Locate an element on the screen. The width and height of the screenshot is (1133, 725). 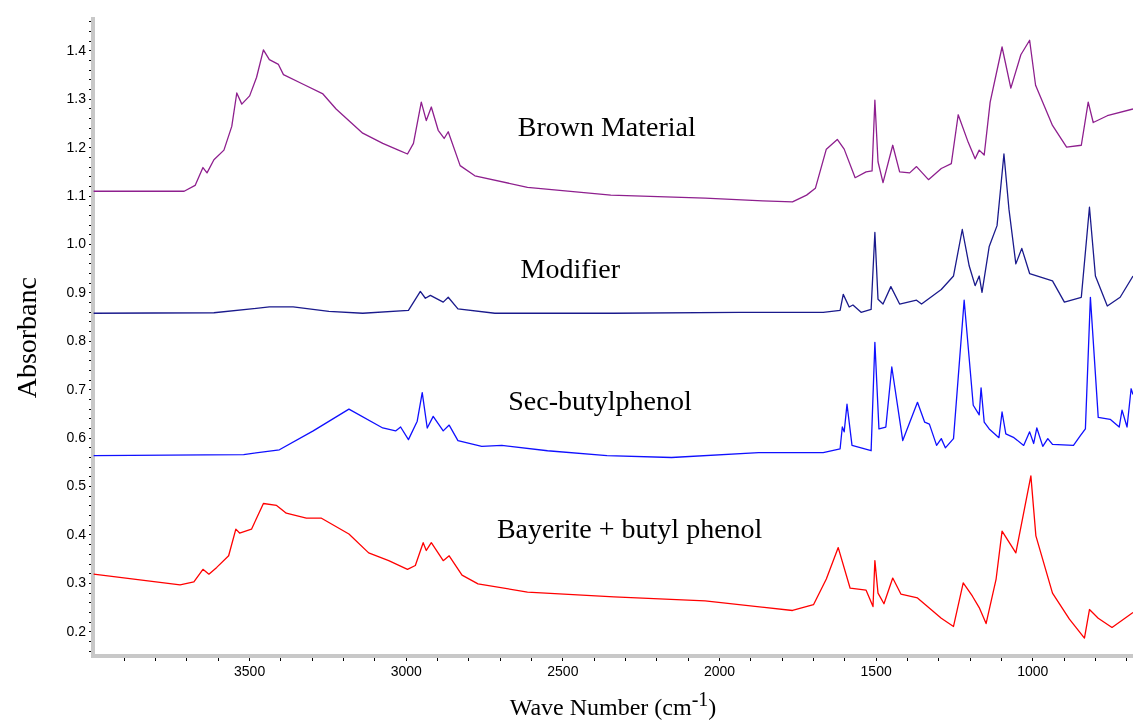
y-tick-label: 1.4 is located at coordinates (76, 49).